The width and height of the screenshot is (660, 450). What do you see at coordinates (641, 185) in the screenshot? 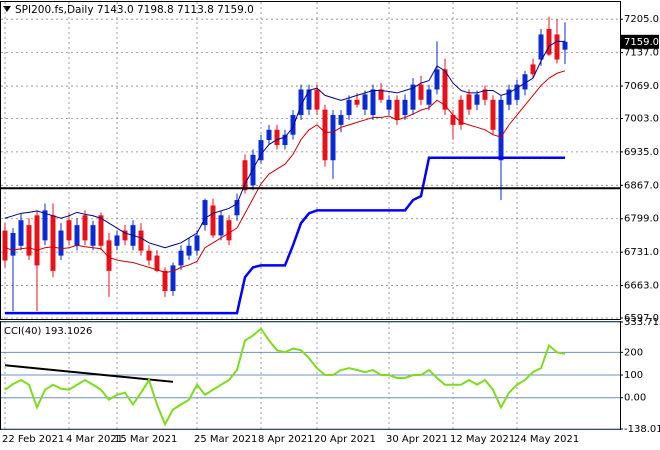
I see `y-tick-label: 6867.0` at bounding box center [641, 185].